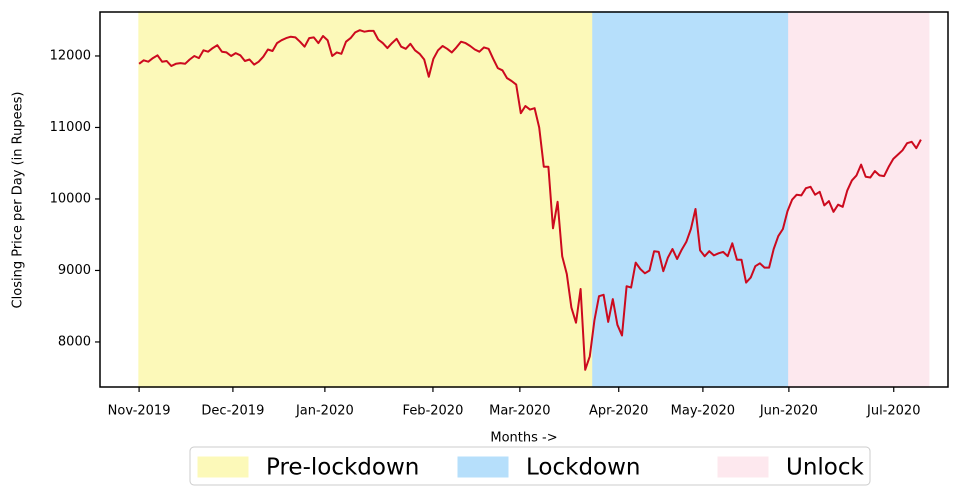 This screenshot has width=957, height=486. I want to click on legend: Pre-lockdown Lockdown Unlock, so click(530, 466).